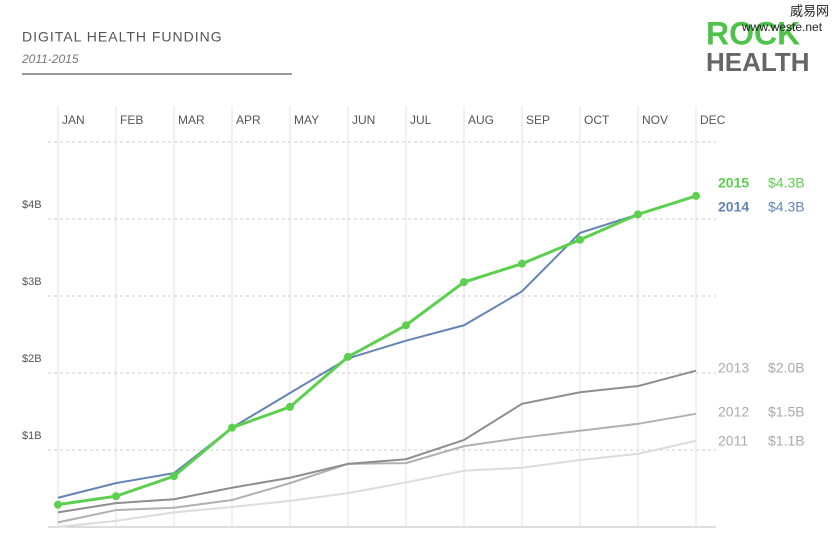  I want to click on x-tick-label: OCT, so click(597, 120).